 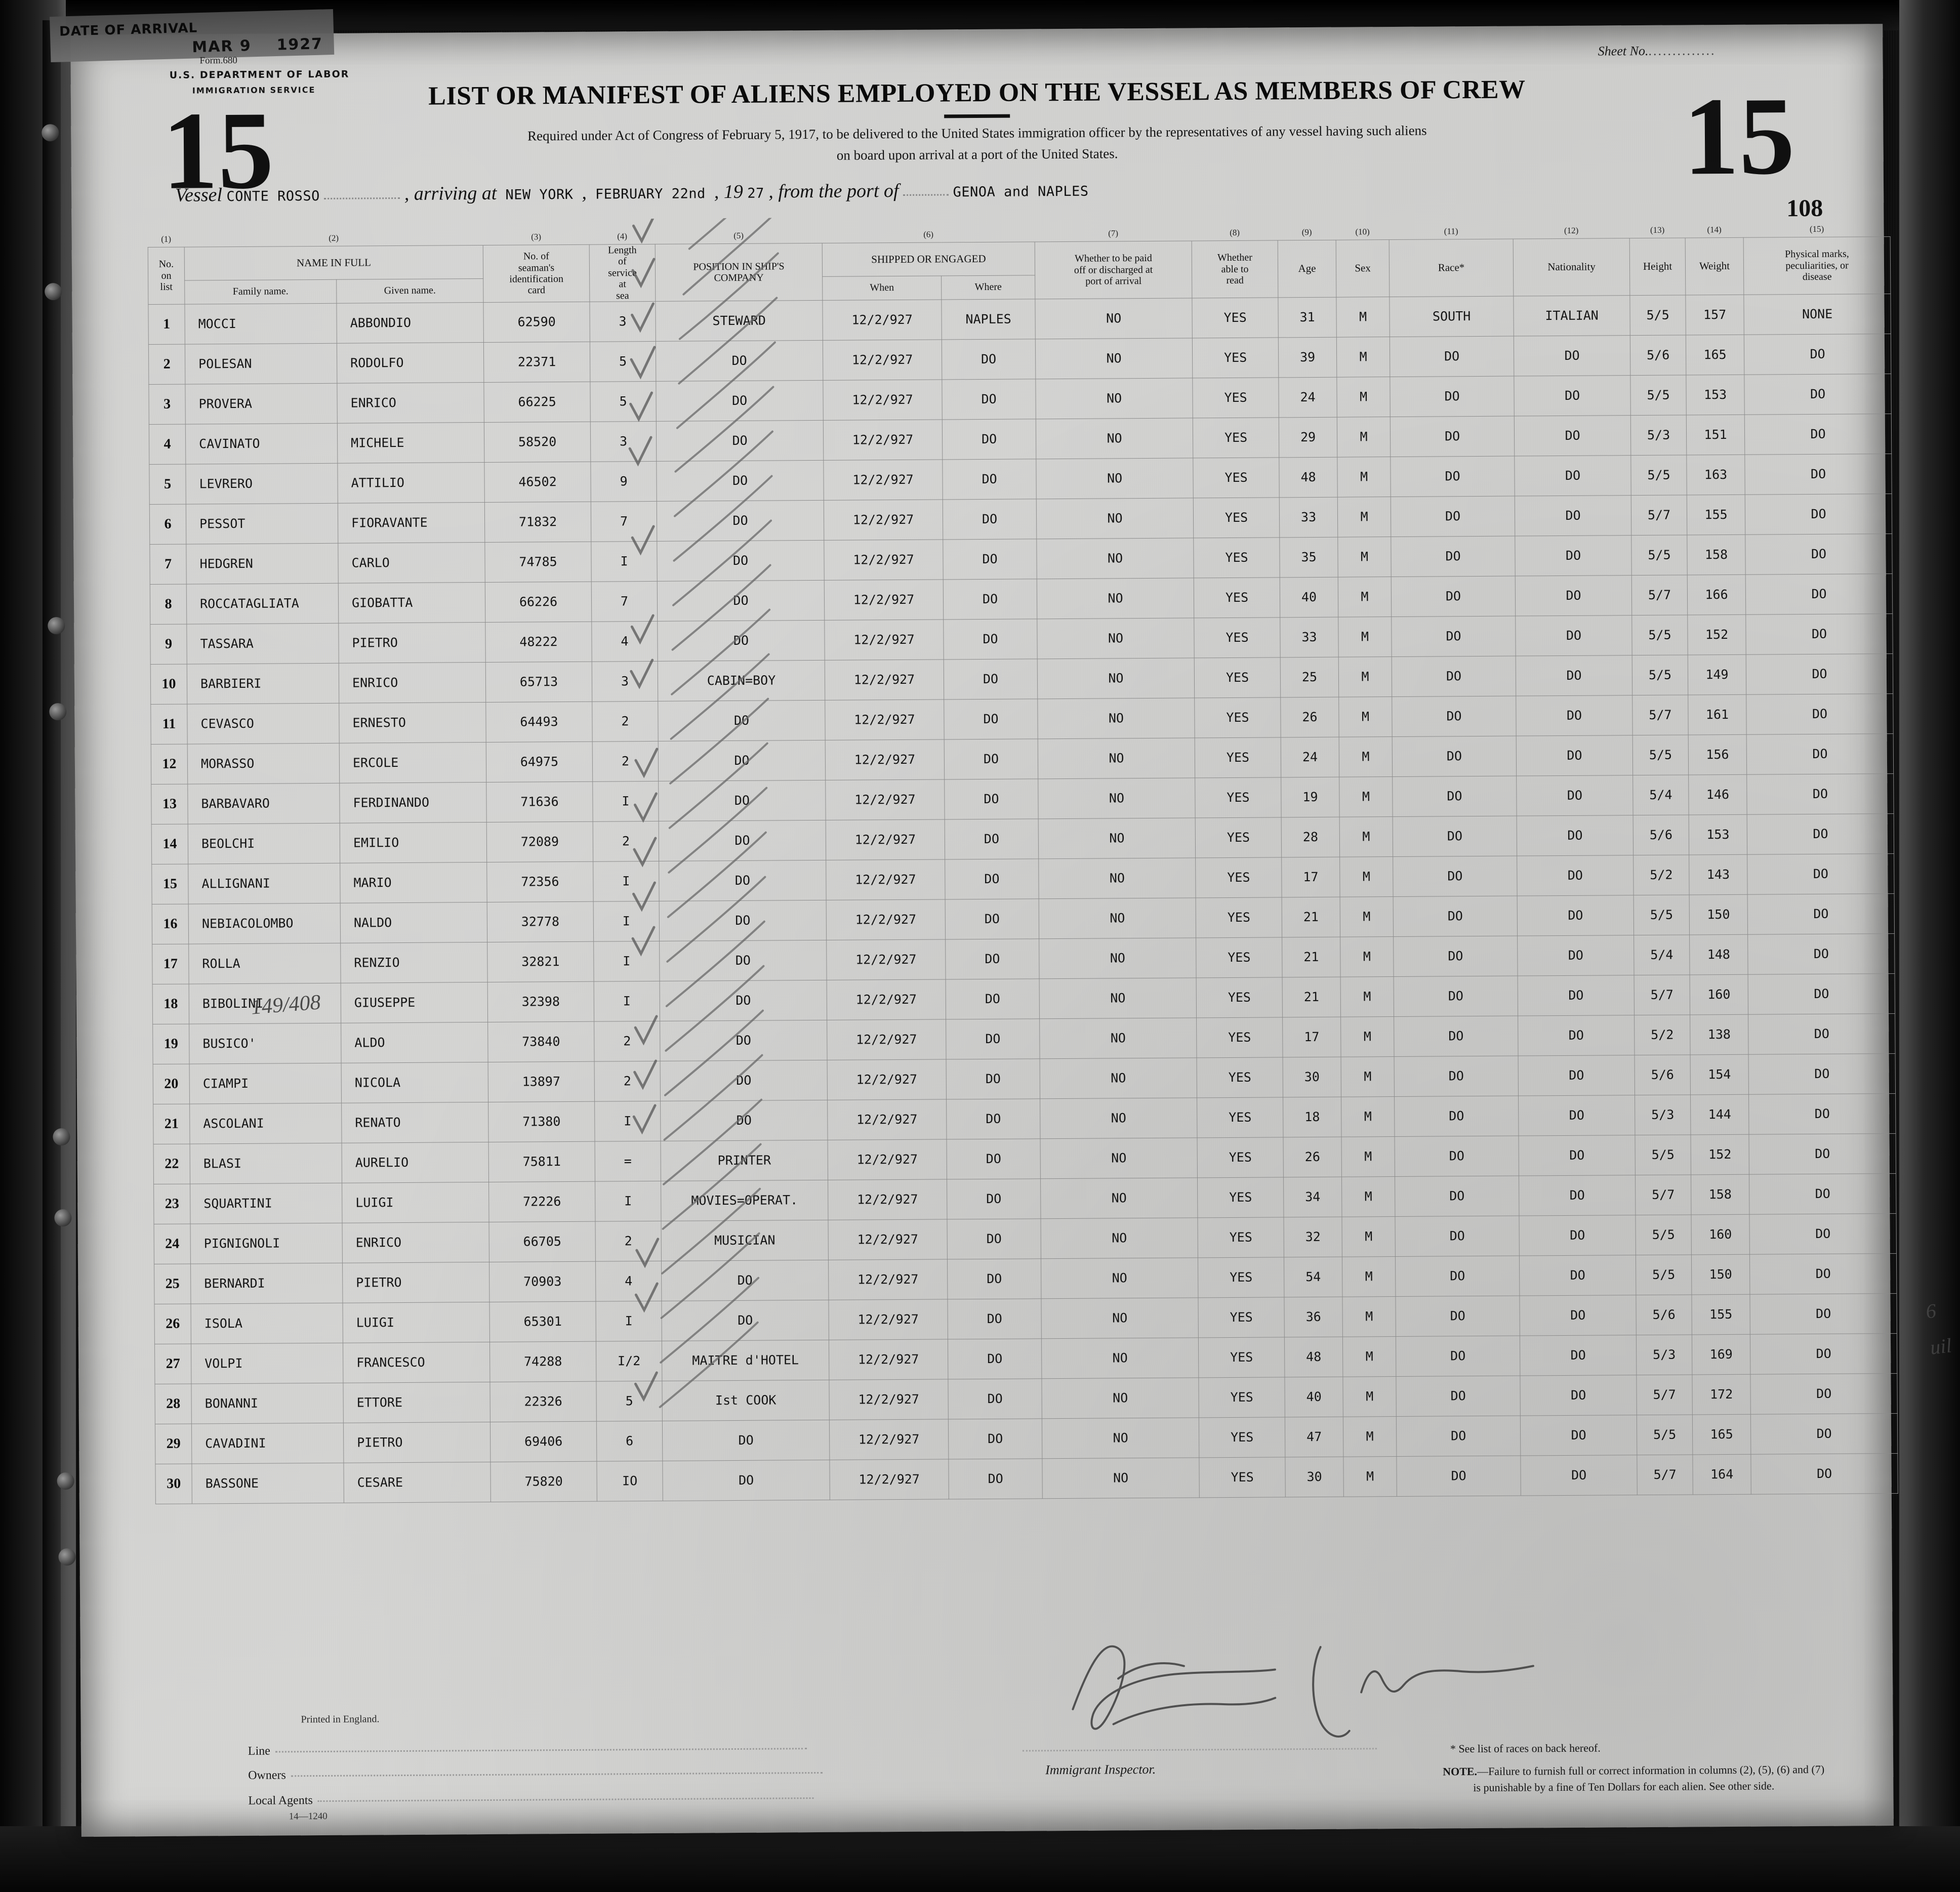 I want to click on cell-given: PIETRO, so click(x=417, y=1443).